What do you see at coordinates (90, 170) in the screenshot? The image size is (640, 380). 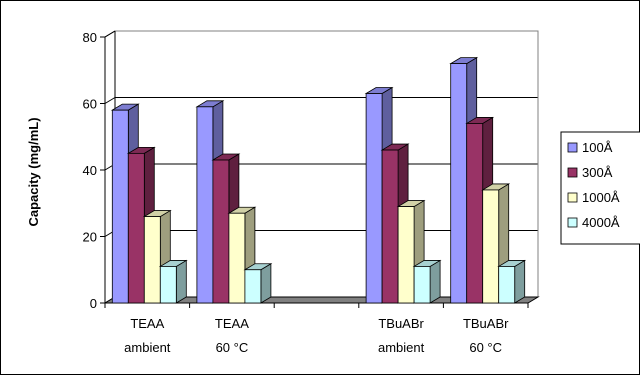 I see `y-tick-label: 40` at bounding box center [90, 170].